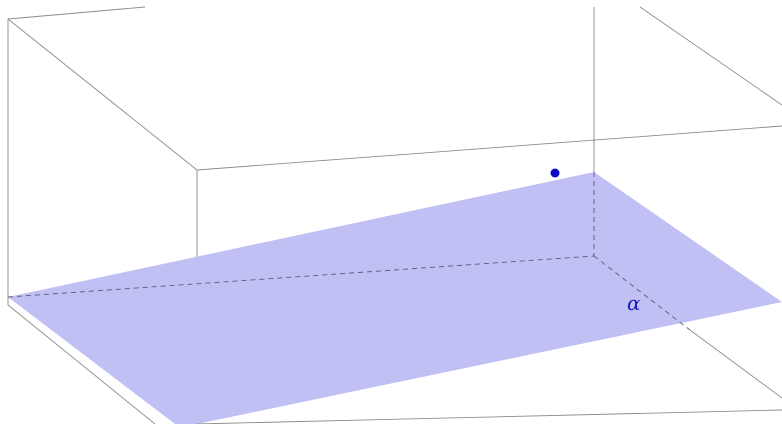  Describe the element at coordinates (555, 173) in the screenshot. I see `point` at that location.